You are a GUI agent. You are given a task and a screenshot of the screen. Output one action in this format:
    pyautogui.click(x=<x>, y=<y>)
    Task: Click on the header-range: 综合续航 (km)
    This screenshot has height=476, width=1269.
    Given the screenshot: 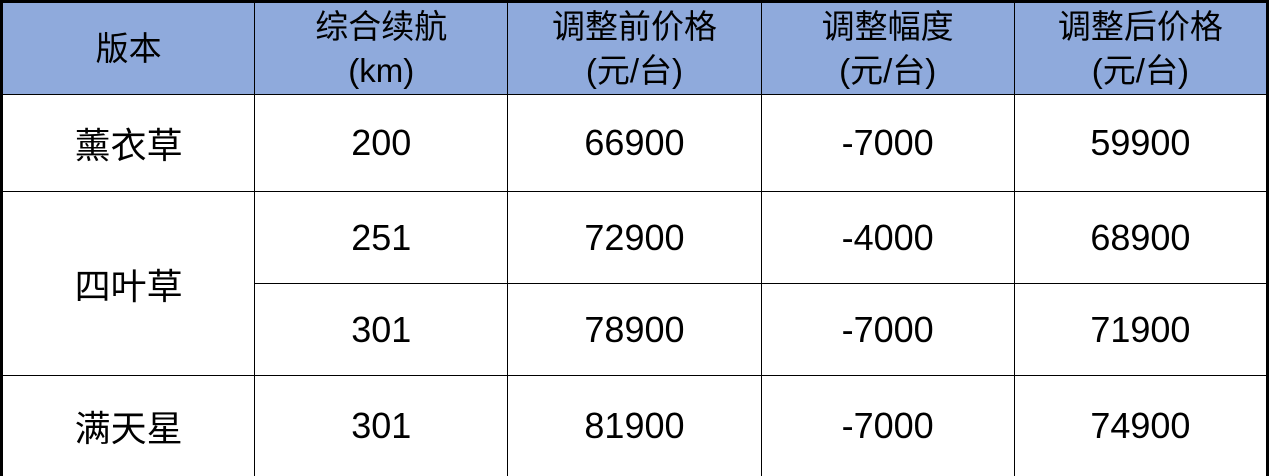 What is the action you would take?
    pyautogui.click(x=381, y=48)
    